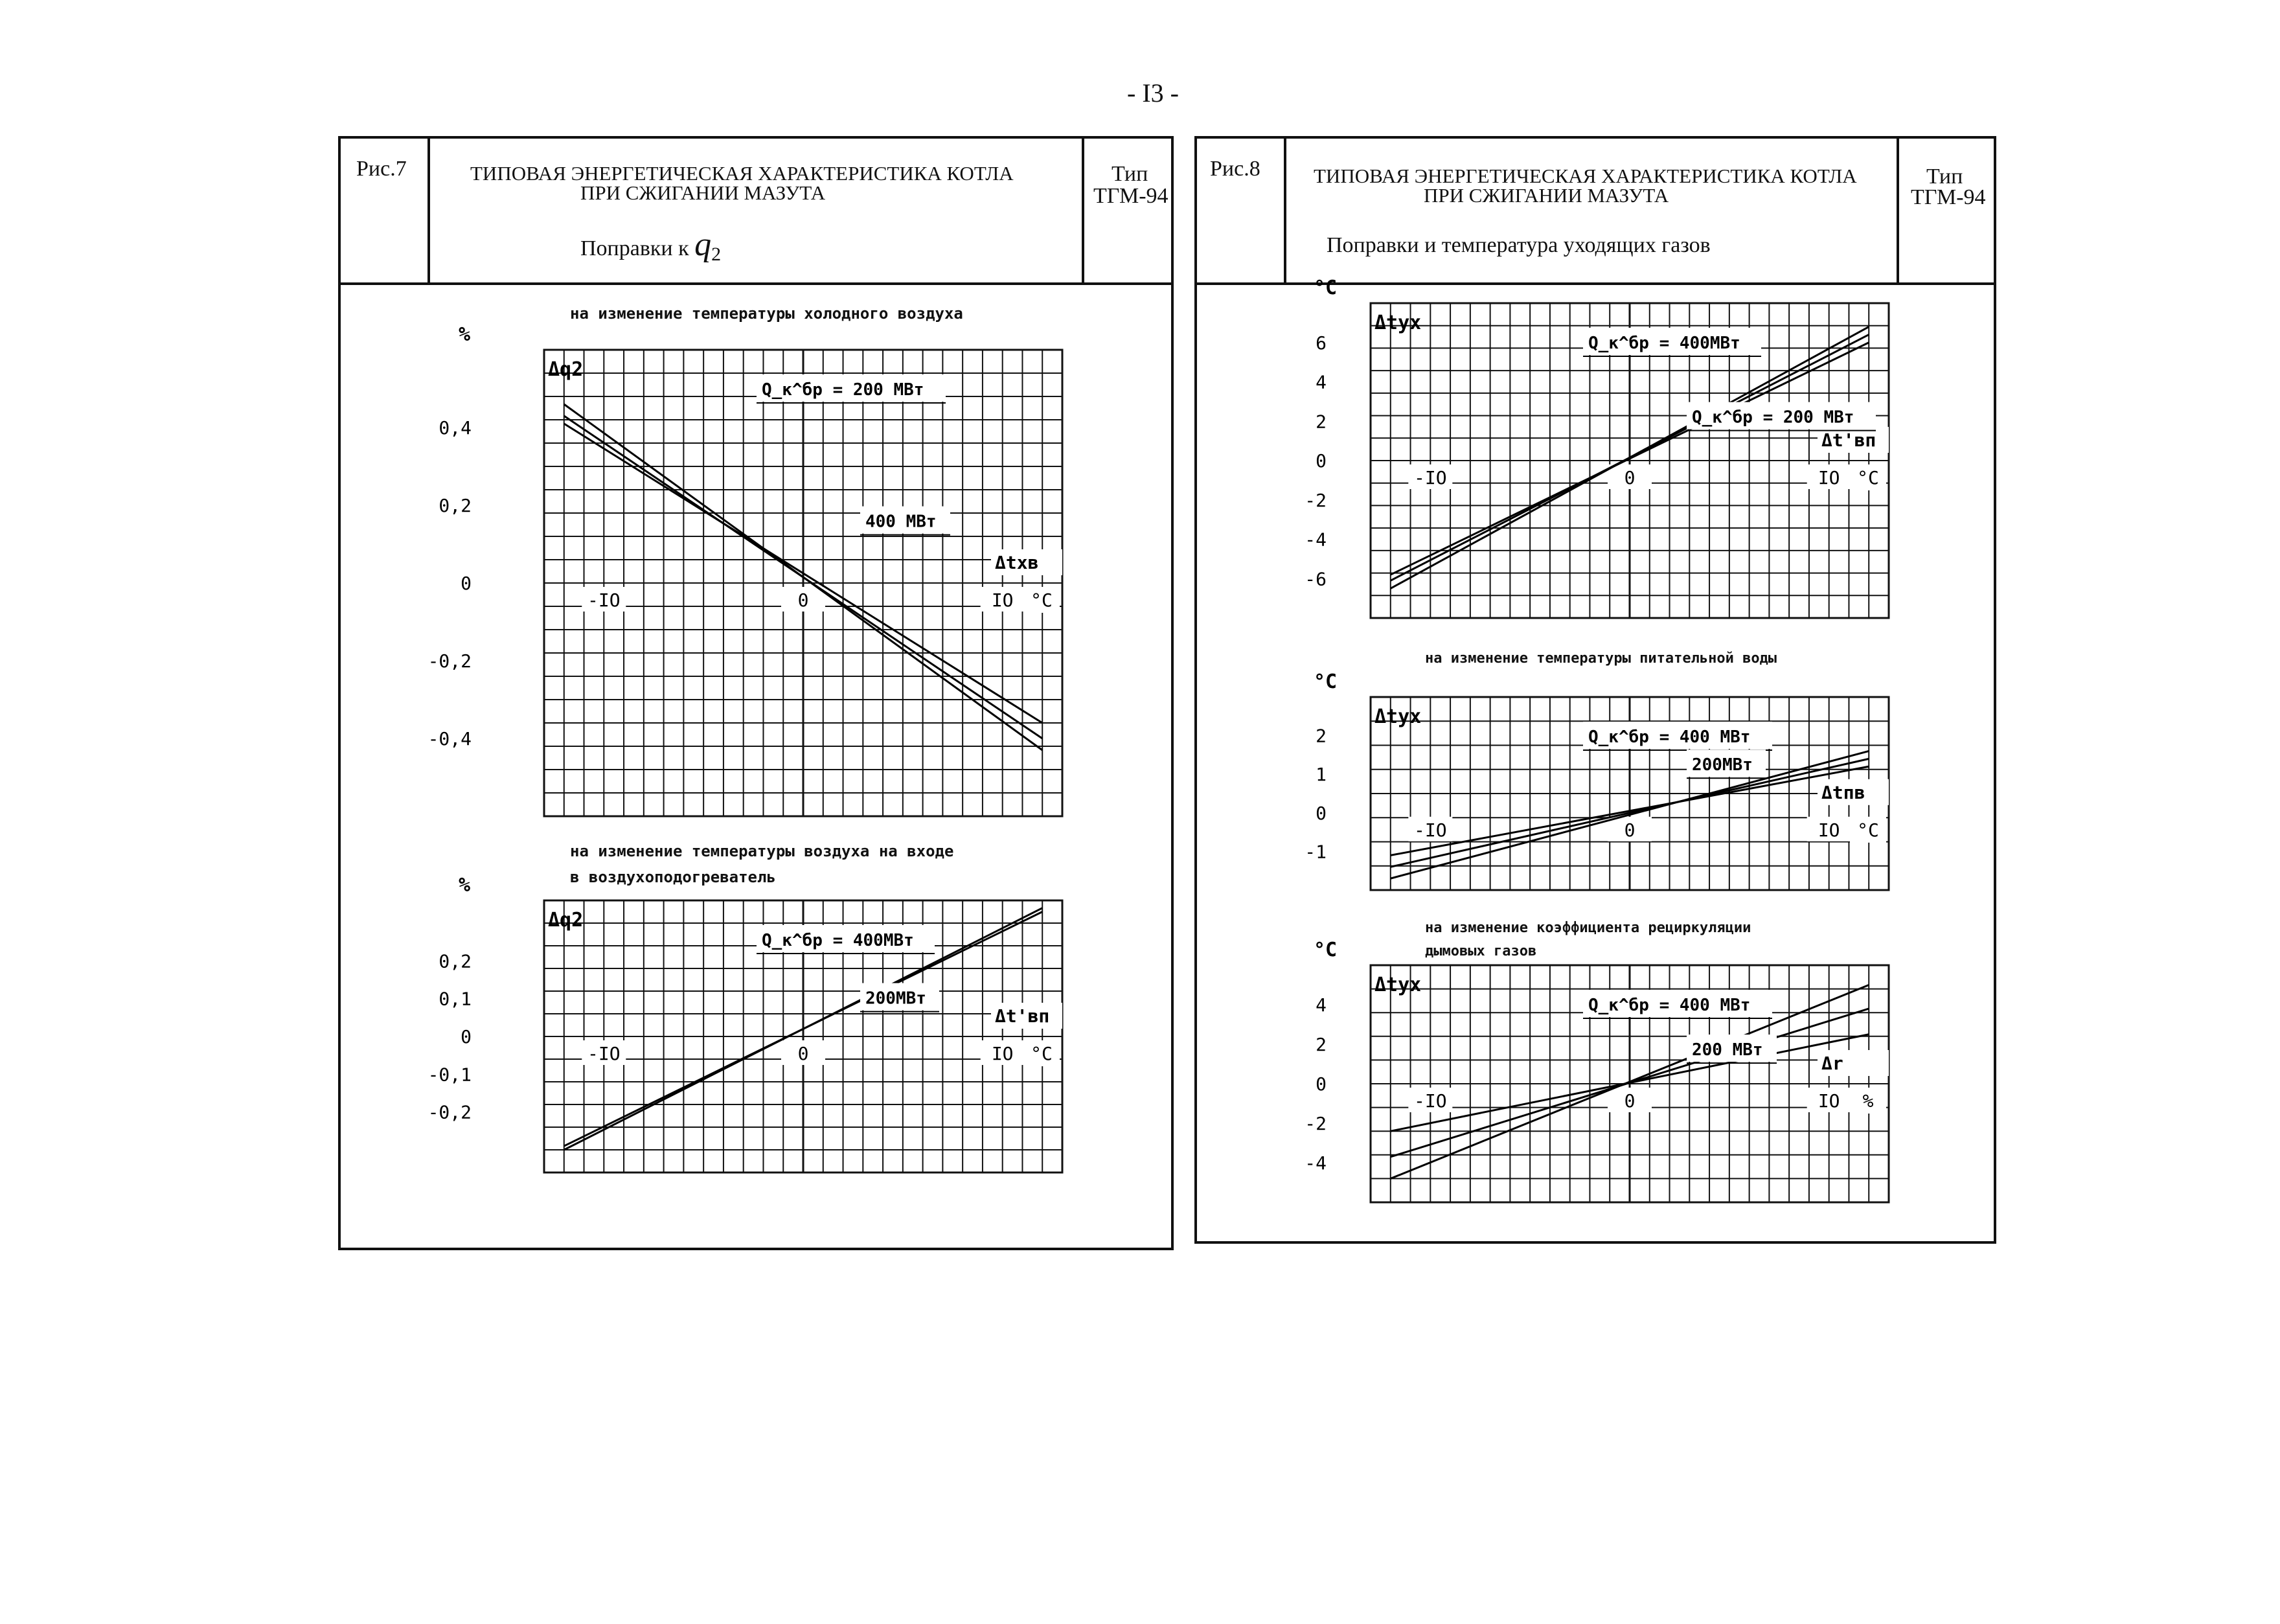  What do you see at coordinates (1016, 563) in the screenshot?
I see `x-axis-label: Δtхв` at bounding box center [1016, 563].